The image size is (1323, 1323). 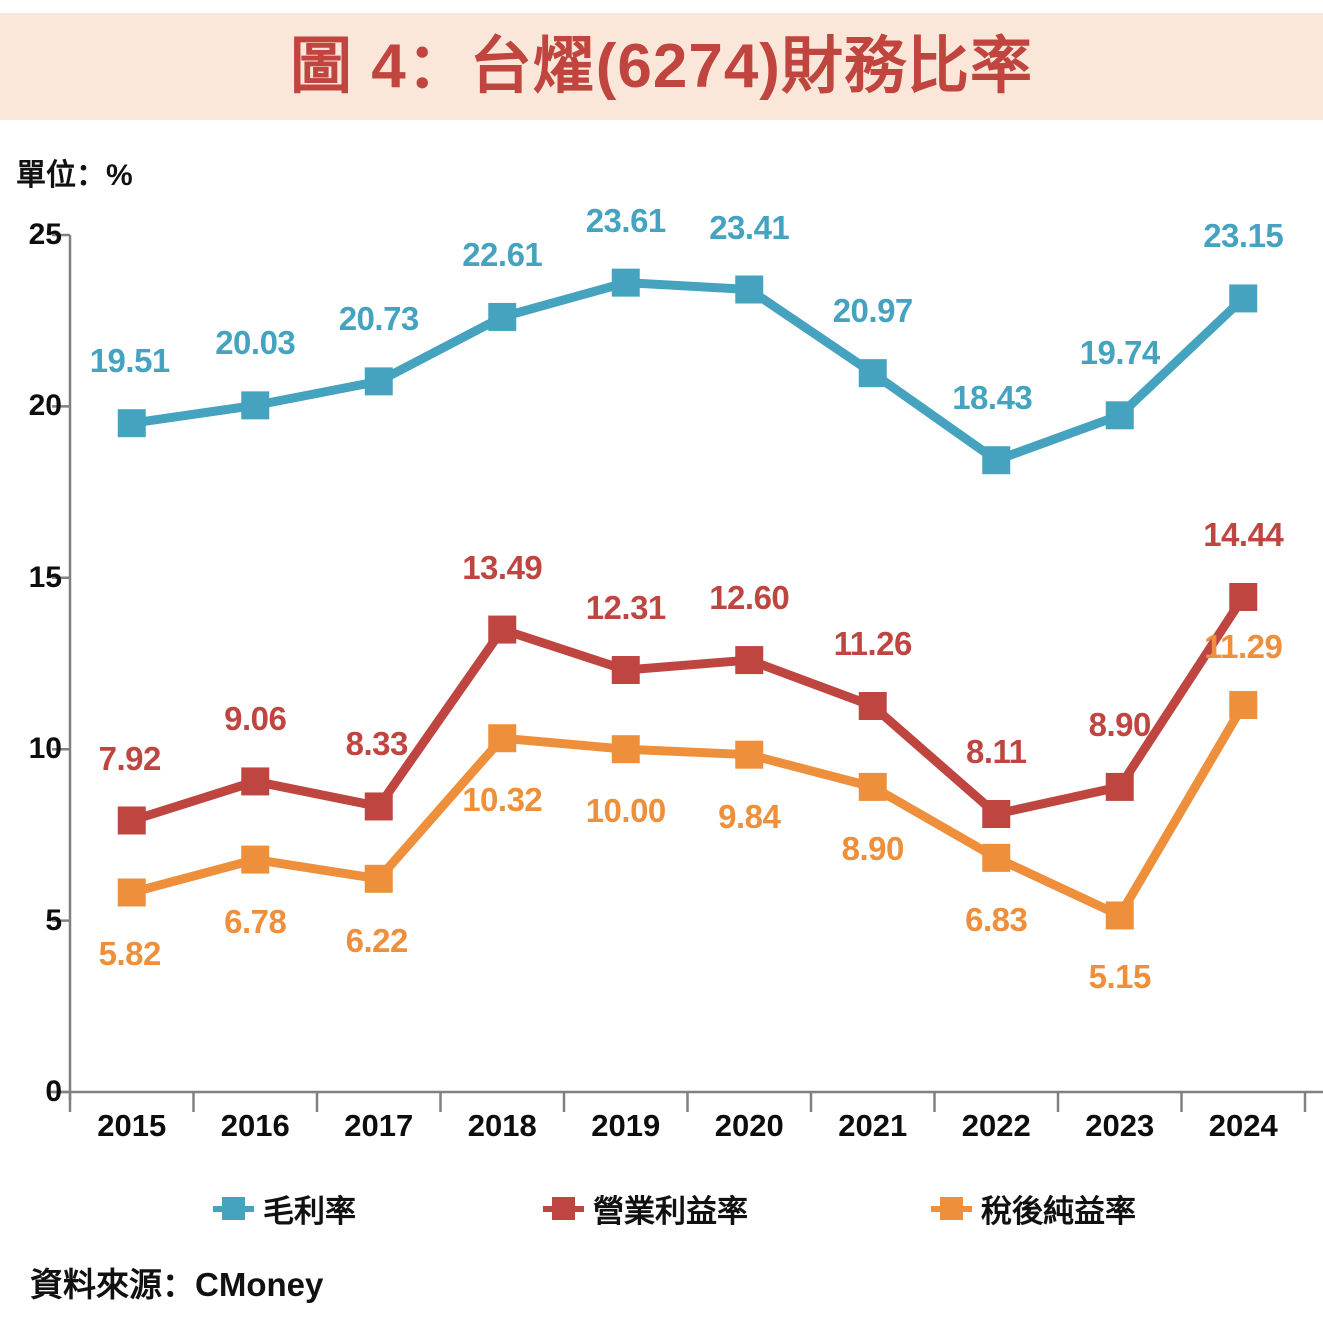 I want to click on x-axis-label: 2015, so click(x=132, y=1125).